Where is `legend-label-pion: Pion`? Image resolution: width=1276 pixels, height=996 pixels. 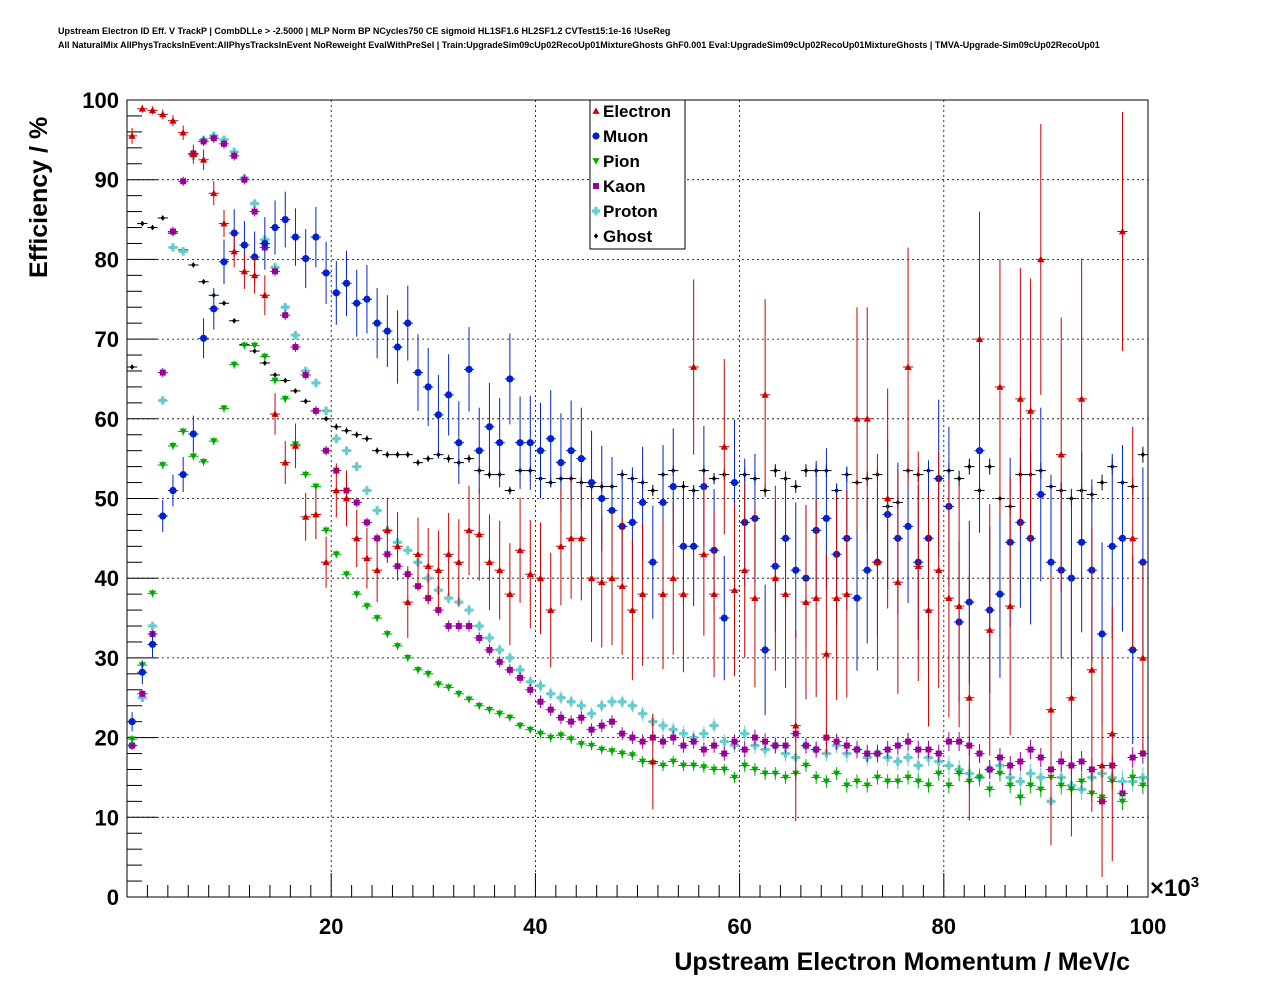 legend-label-pion: Pion is located at coordinates (621, 161).